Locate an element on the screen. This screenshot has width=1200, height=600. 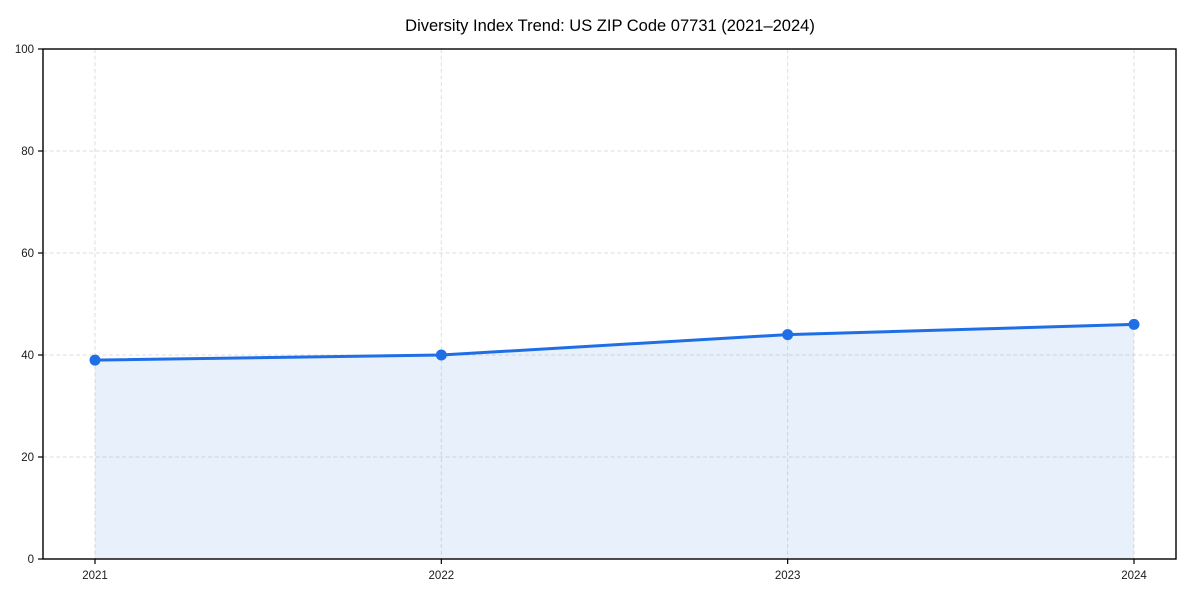
y-axis-tick-label: 20 is located at coordinates (27, 458).